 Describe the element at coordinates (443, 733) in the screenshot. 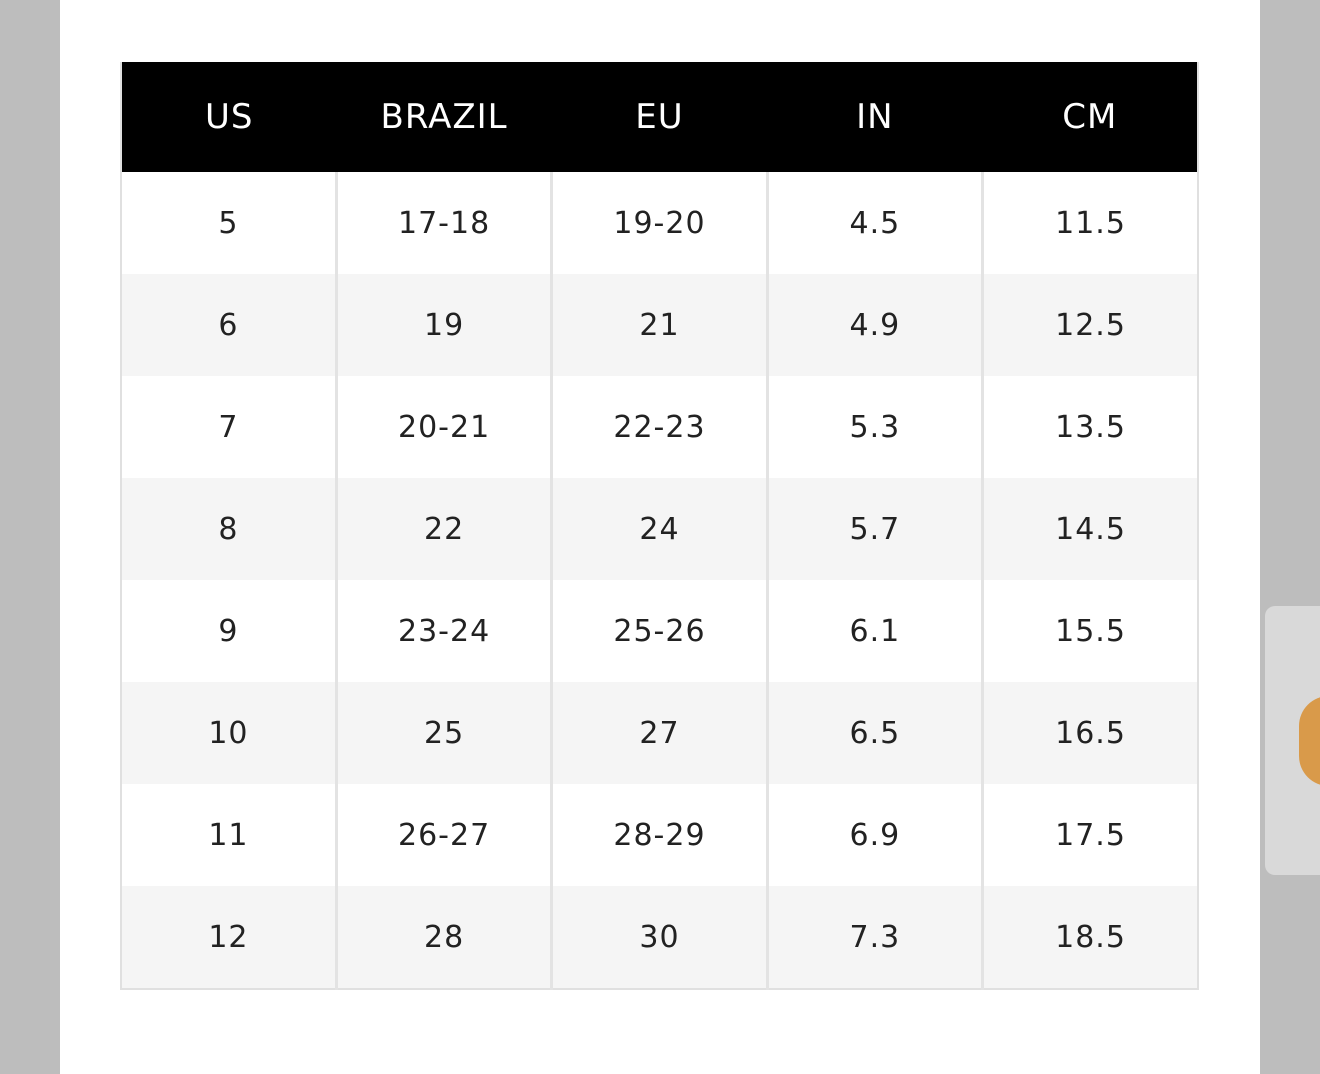

I see `table-cell: 25` at that location.